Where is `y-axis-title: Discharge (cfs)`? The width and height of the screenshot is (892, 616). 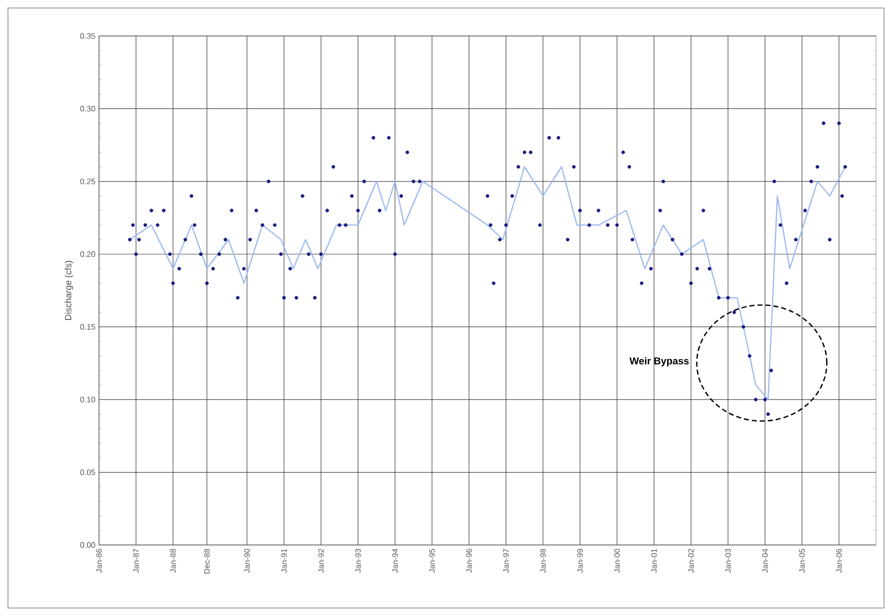 y-axis-title: Discharge (cfs) is located at coordinates (69, 290).